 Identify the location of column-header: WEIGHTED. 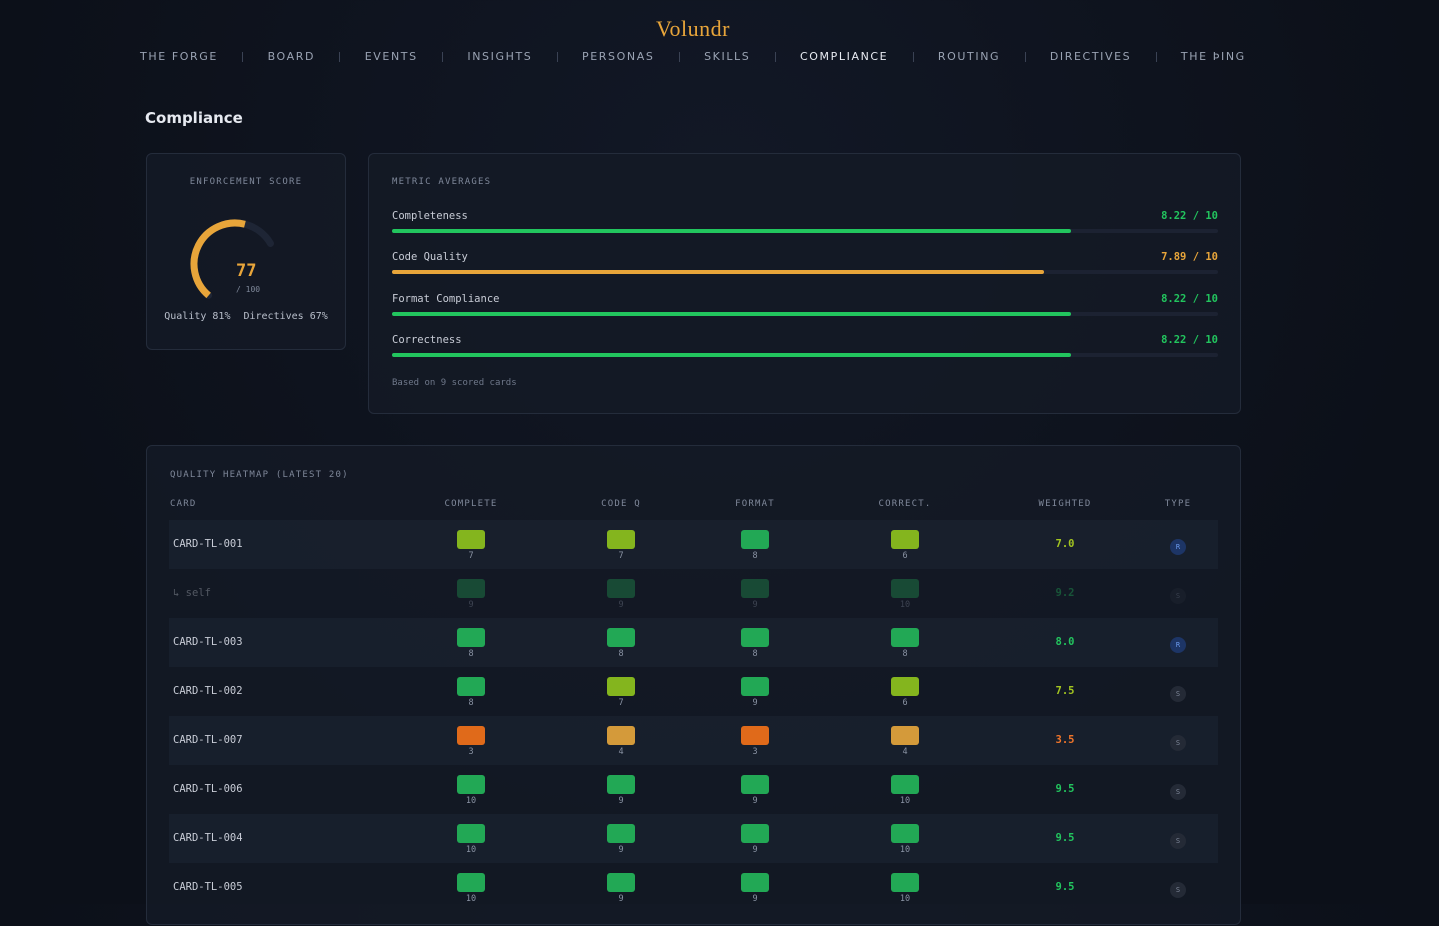
(1065, 504).